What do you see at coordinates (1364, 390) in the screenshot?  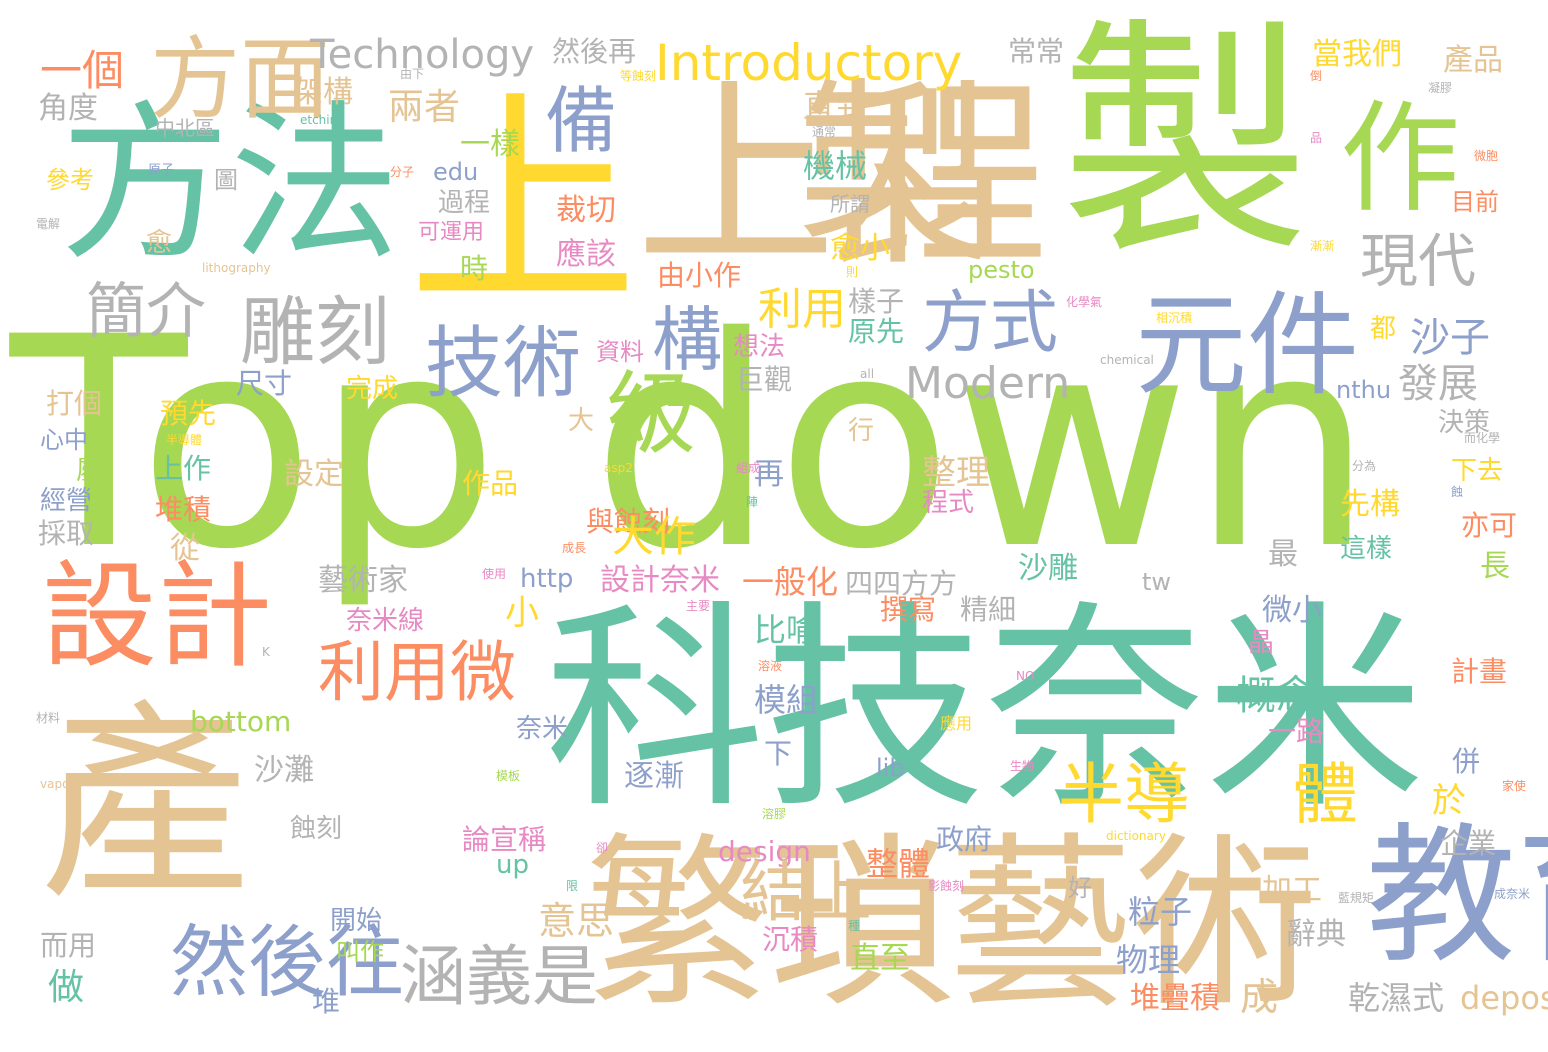 I see `word-nthu: nthu` at bounding box center [1364, 390].